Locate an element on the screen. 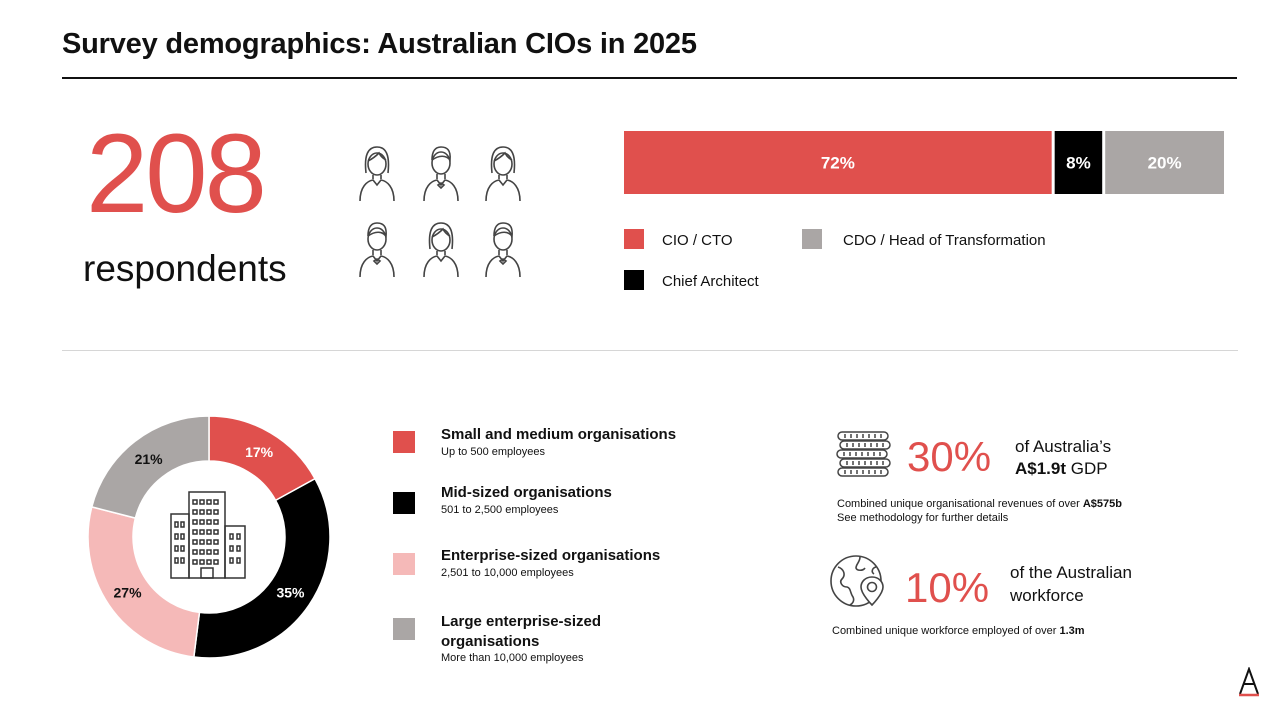 The width and height of the screenshot is (1280, 720). legend-swatch-cio is located at coordinates (634, 239).